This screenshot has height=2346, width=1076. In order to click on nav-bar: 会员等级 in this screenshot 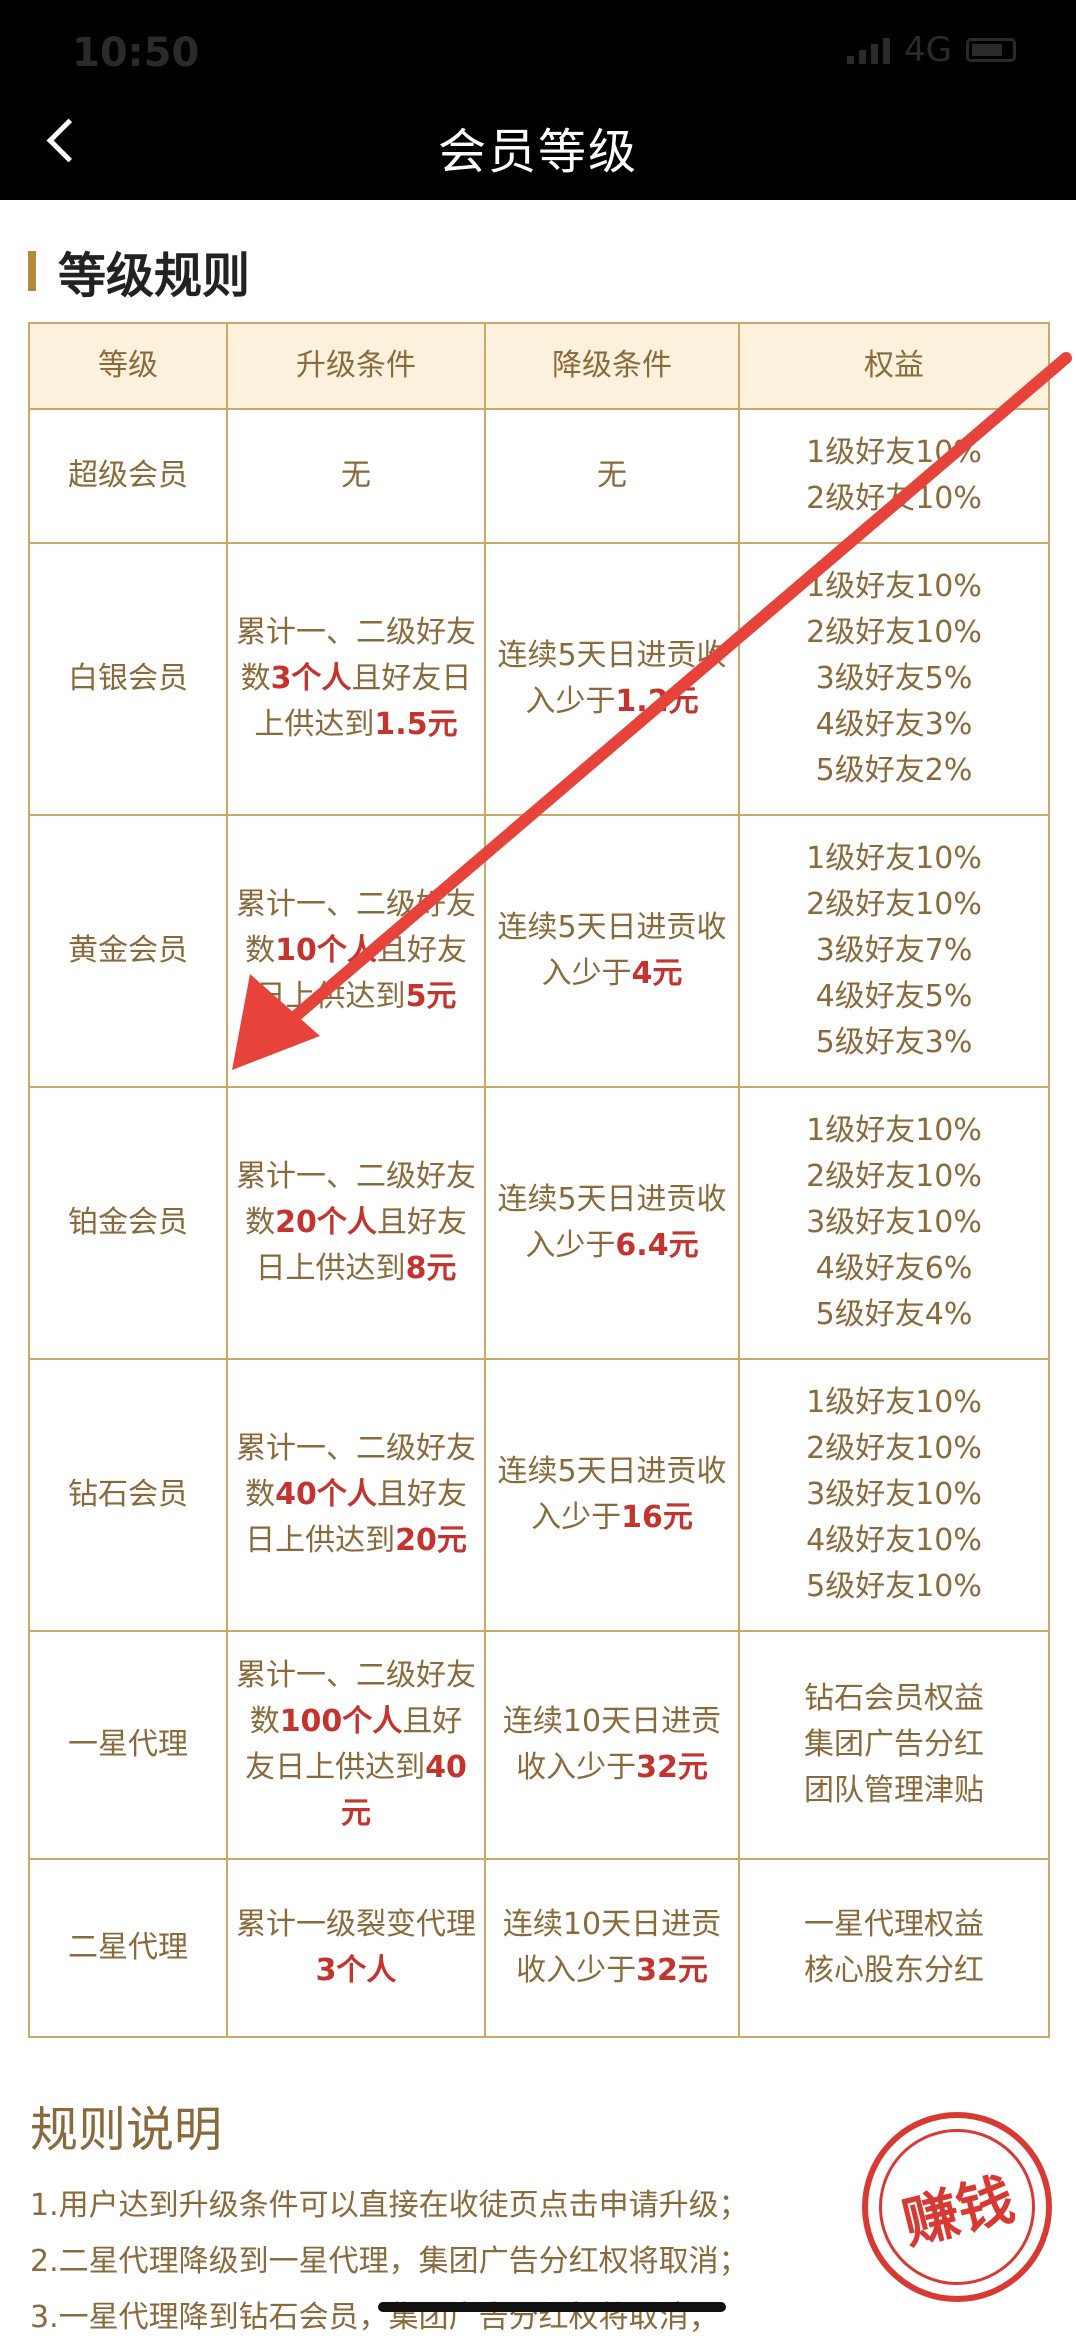, I will do `click(538, 140)`.